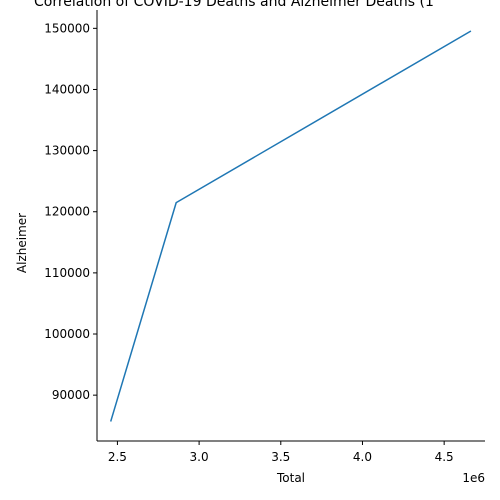 The width and height of the screenshot is (500, 500). I want to click on x-tick-label: 2.5, so click(117, 457).